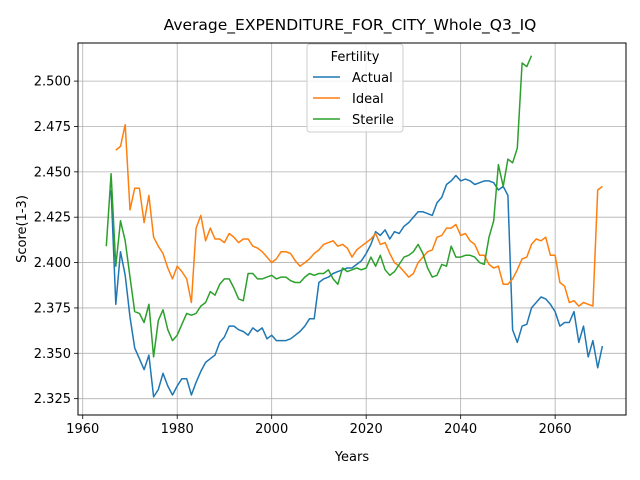 Image resolution: width=640 pixels, height=480 pixels. What do you see at coordinates (52, 354) in the screenshot?
I see `y-tick-label: 2.350` at bounding box center [52, 354].